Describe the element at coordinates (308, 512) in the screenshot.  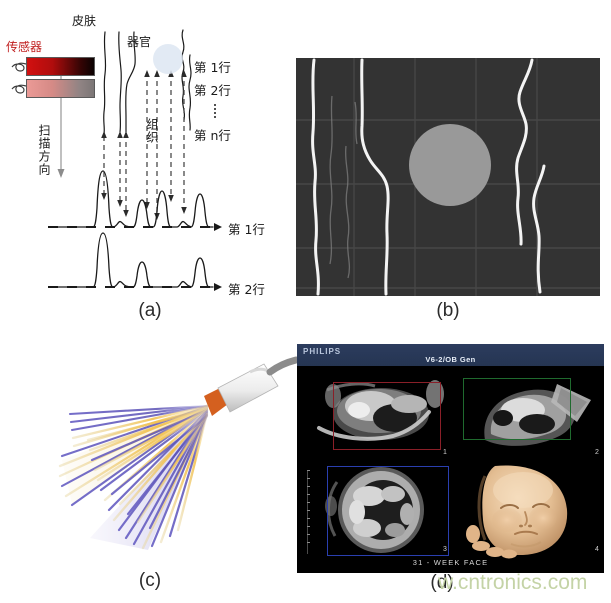
I see `depth-ruler` at that location.